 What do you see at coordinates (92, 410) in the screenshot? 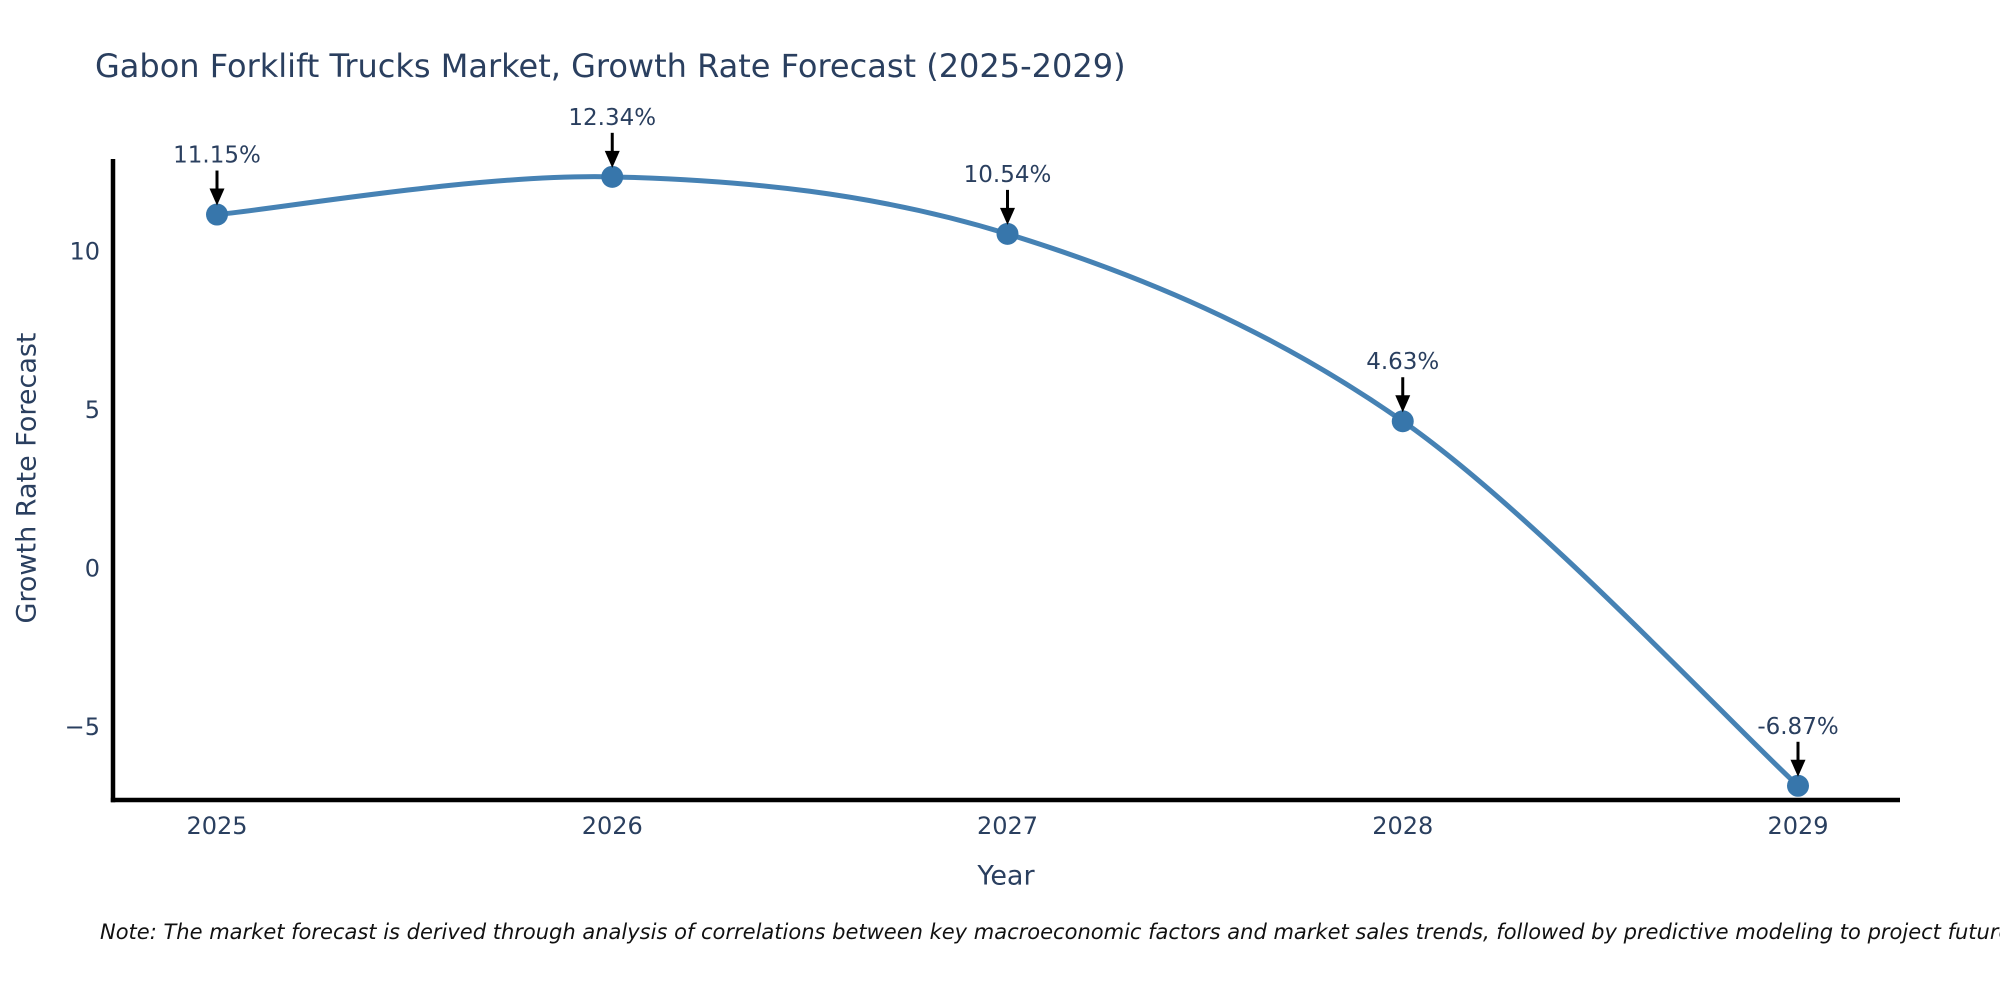
I see `y-tick-label: 5` at bounding box center [92, 410].